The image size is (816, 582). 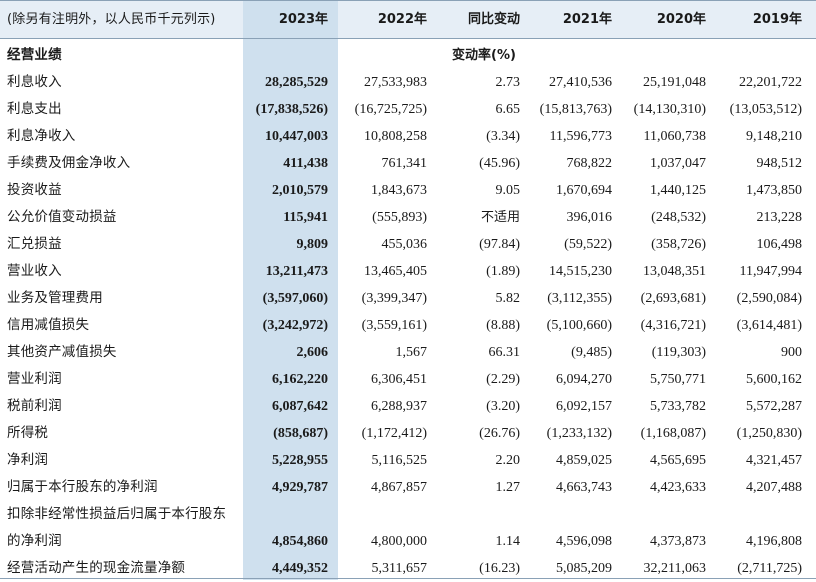 I want to click on val-2019: 948,512, so click(x=779, y=163).